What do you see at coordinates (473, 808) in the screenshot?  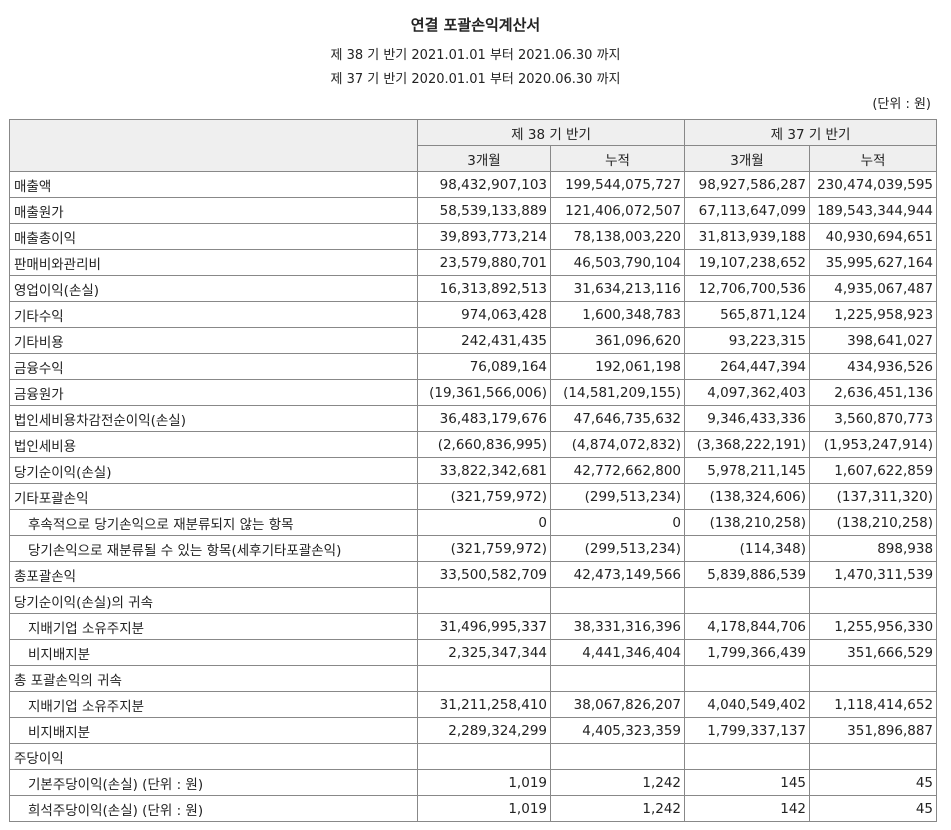 I see `table-row: 희석주당이익(손실) (단위 : 원) 1,019 1,242 142 45` at bounding box center [473, 808].